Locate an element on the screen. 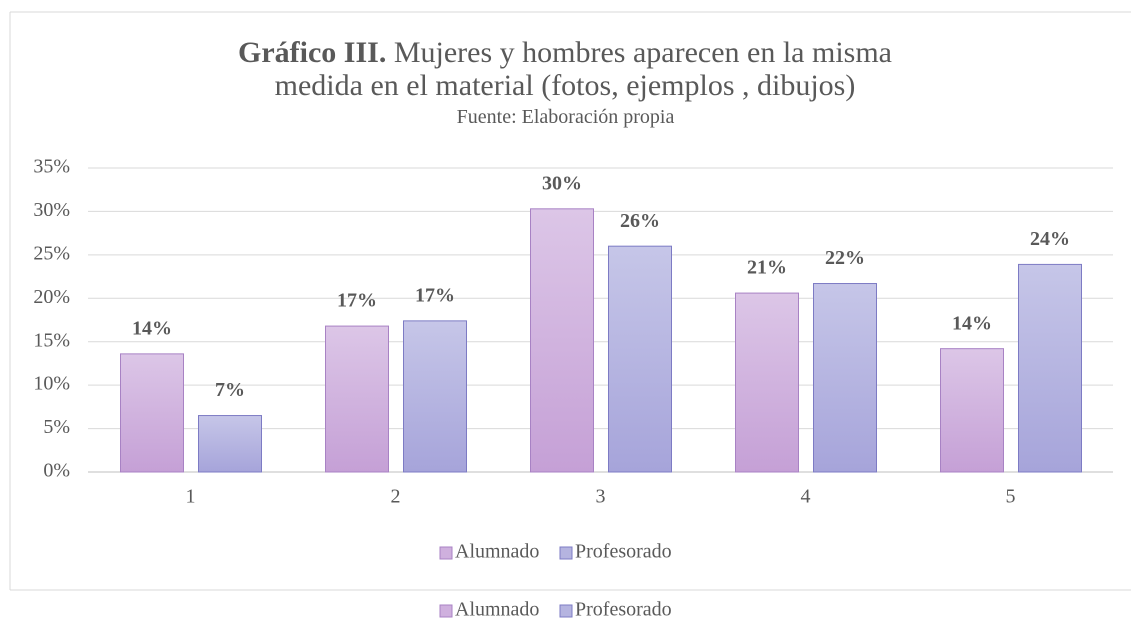 This screenshot has height=642, width=1131. y-tick-label: 15% is located at coordinates (51, 340).